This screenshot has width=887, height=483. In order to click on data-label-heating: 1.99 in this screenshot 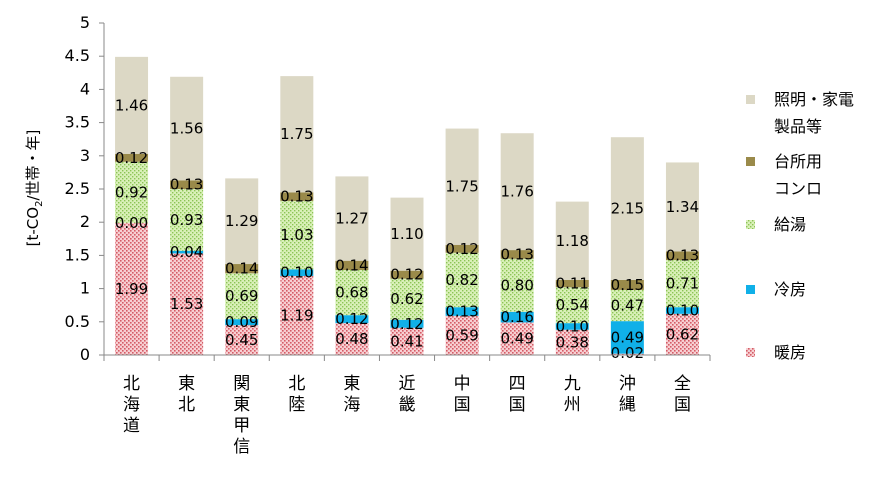, I will do `click(131, 289)`.